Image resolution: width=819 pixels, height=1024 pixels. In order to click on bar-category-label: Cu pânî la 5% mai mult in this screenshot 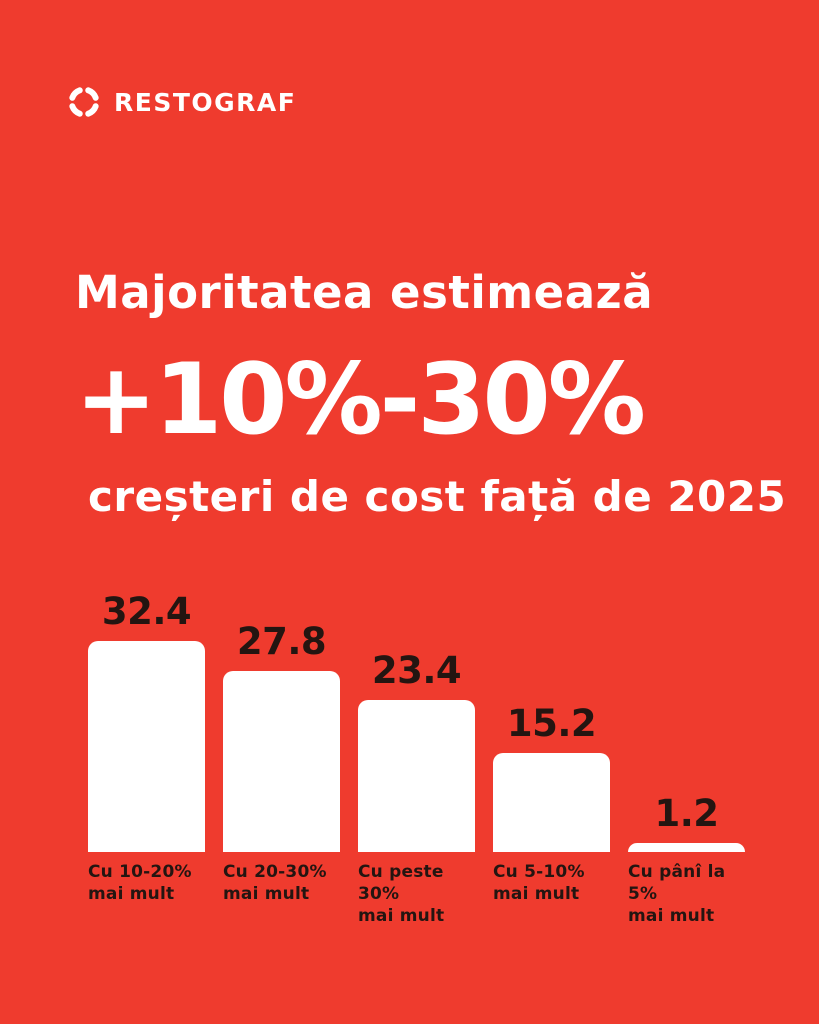, I will do `click(677, 894)`.